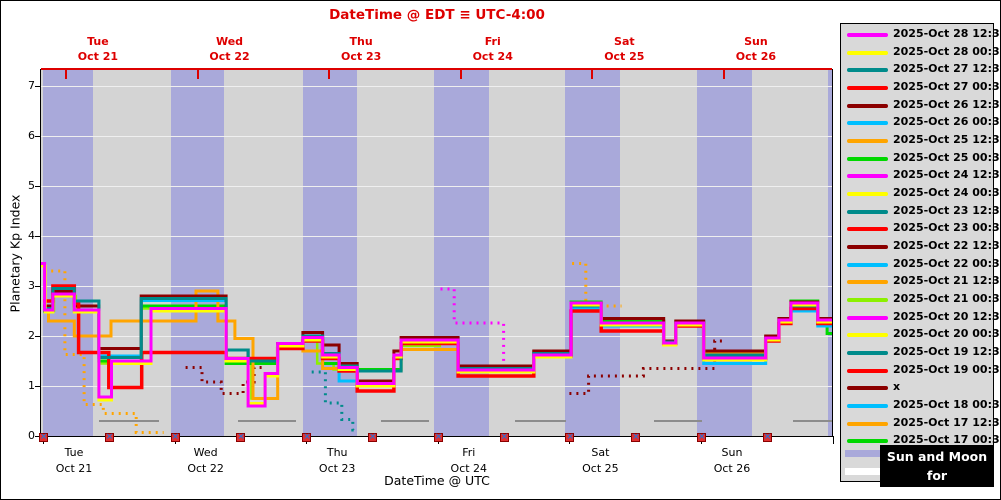  Describe the element at coordinates (920, 440) in the screenshot. I see `legend-item: 2025-Oct 17 00:30` at that location.